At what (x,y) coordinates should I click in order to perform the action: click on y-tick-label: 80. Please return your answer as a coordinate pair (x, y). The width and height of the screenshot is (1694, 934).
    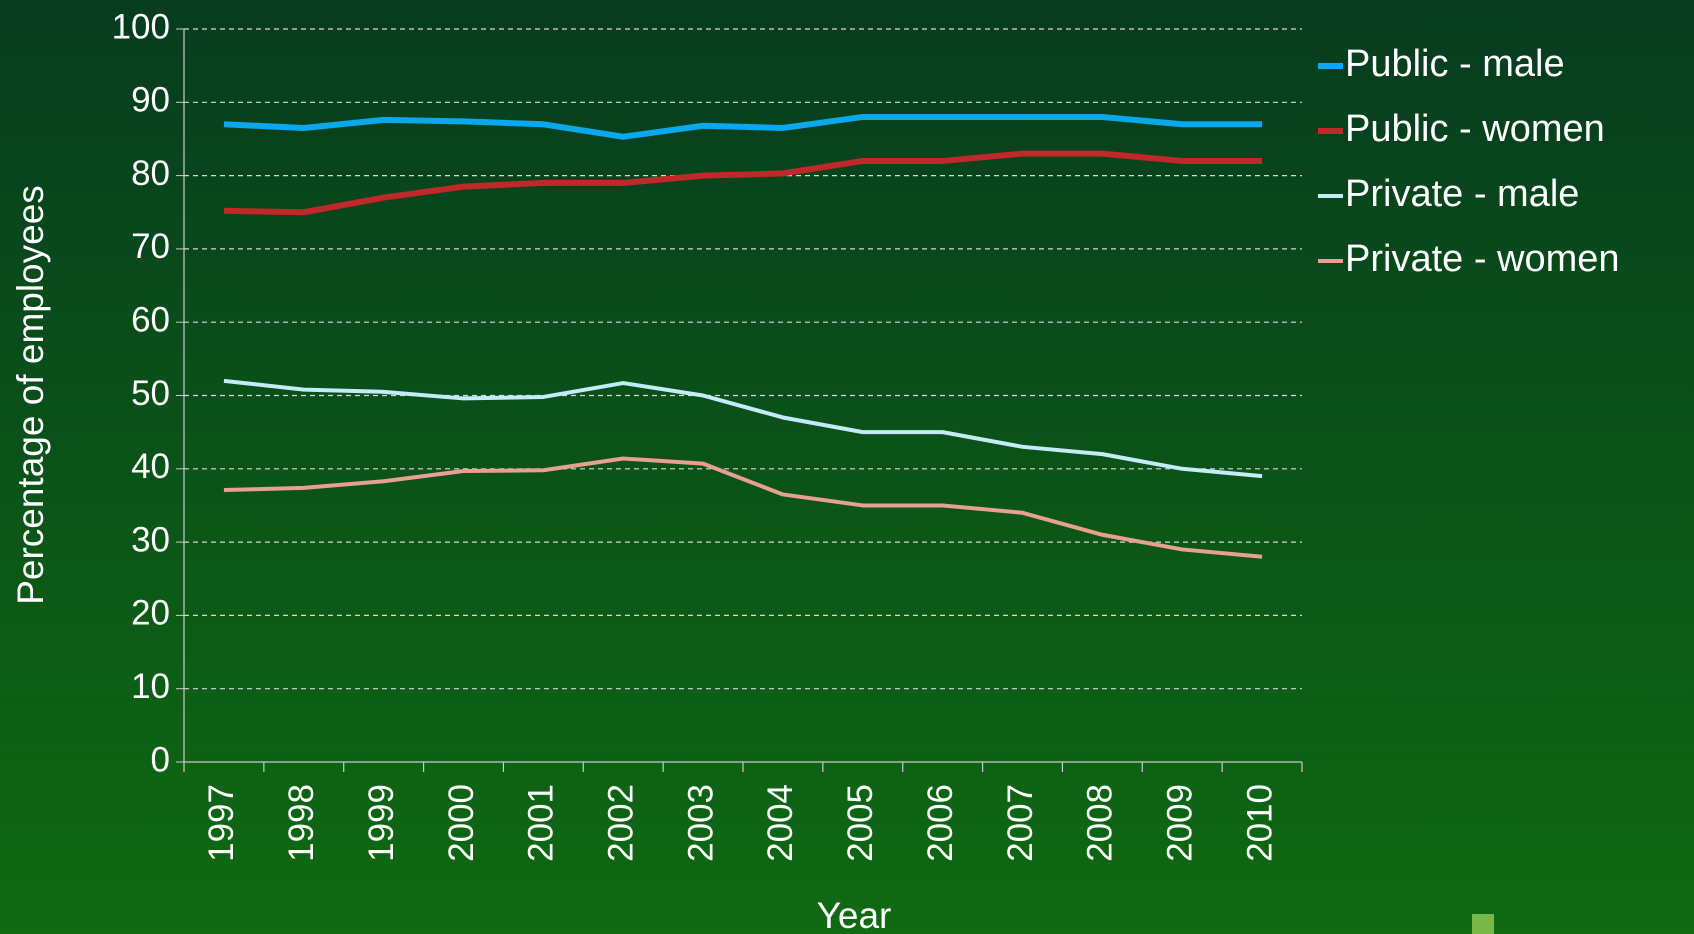
    Looking at the image, I should click on (150, 173).